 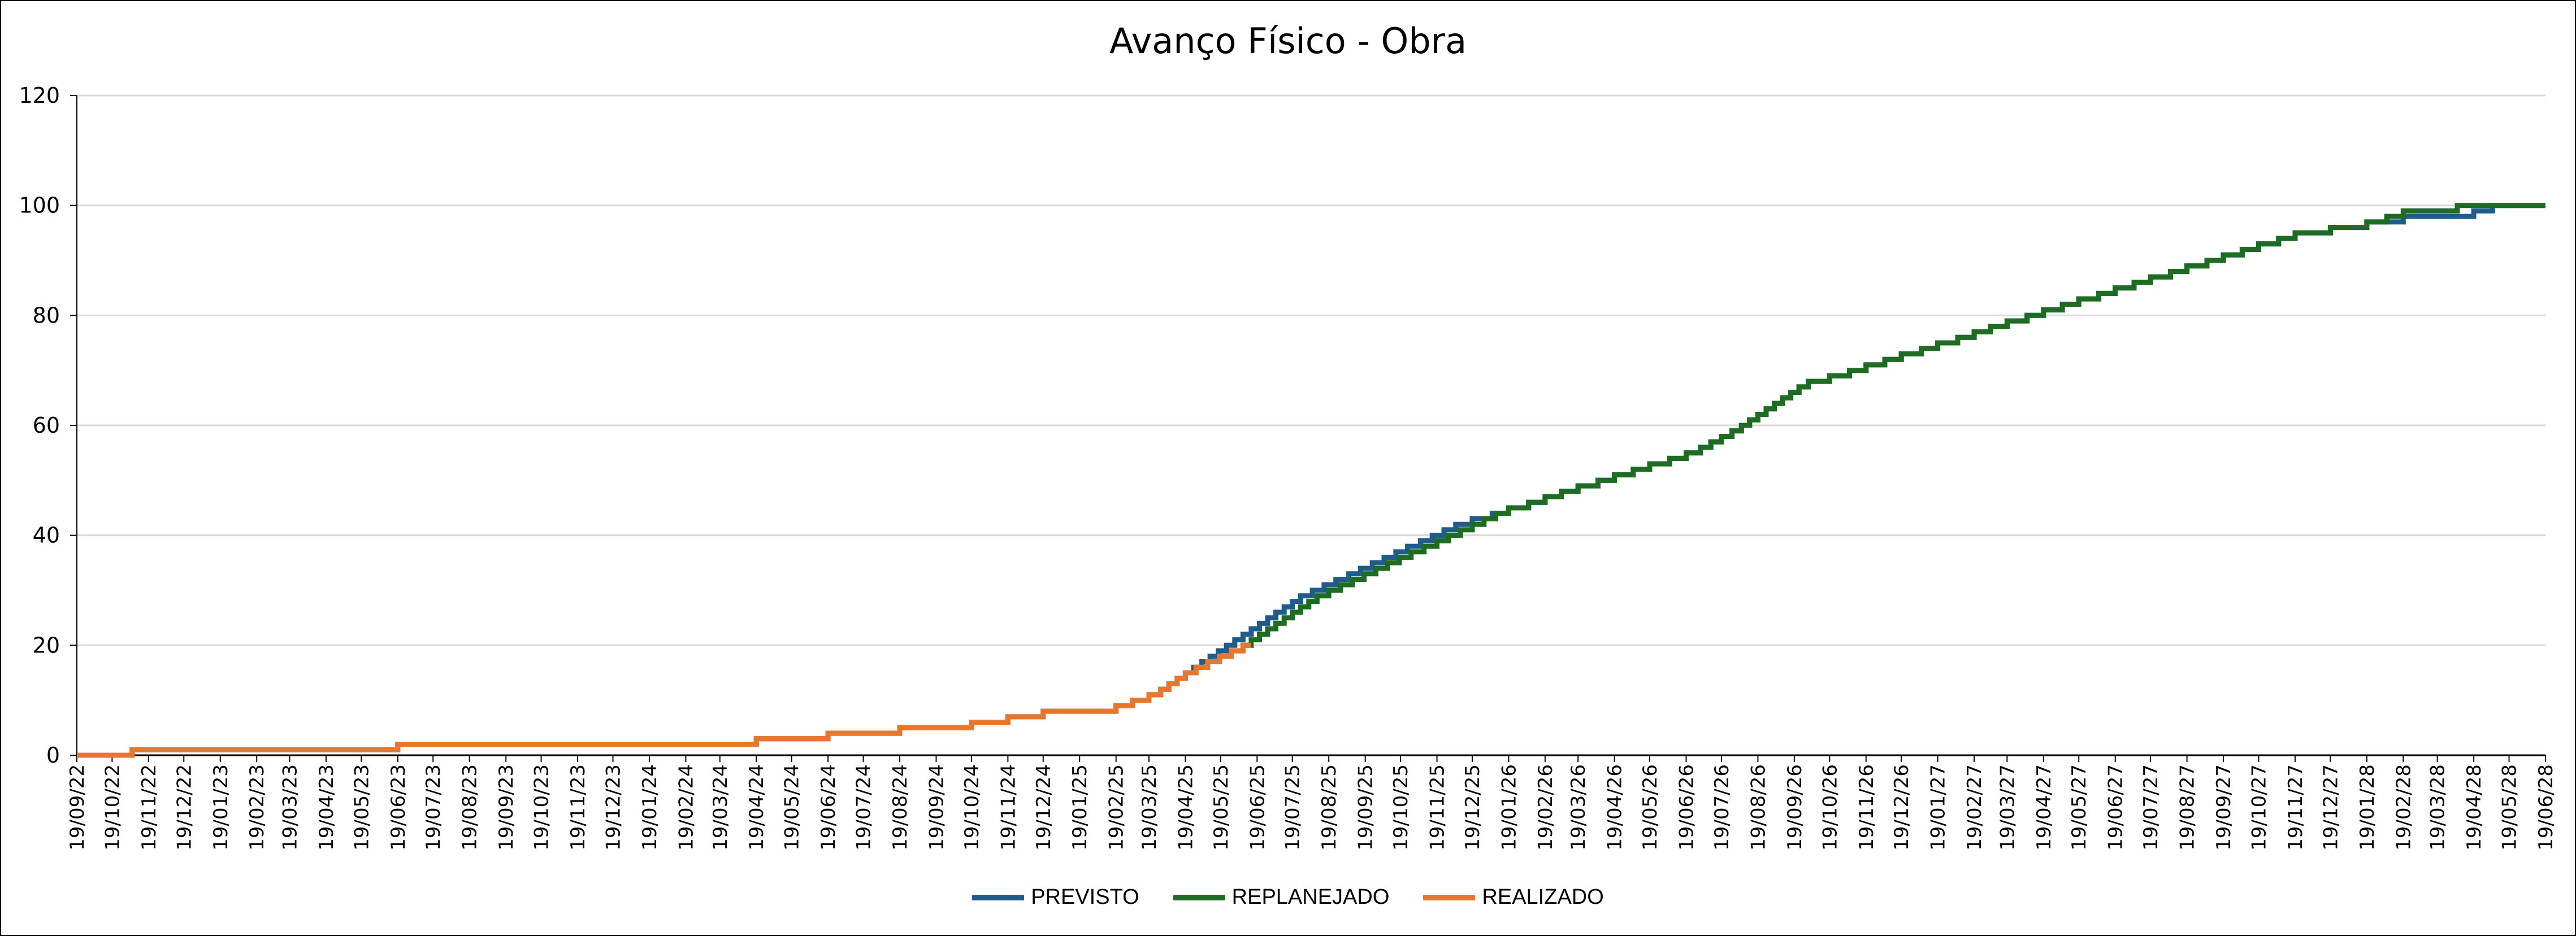 What do you see at coordinates (1509, 807) in the screenshot?
I see `x-tick-label: 19/01/26` at bounding box center [1509, 807].